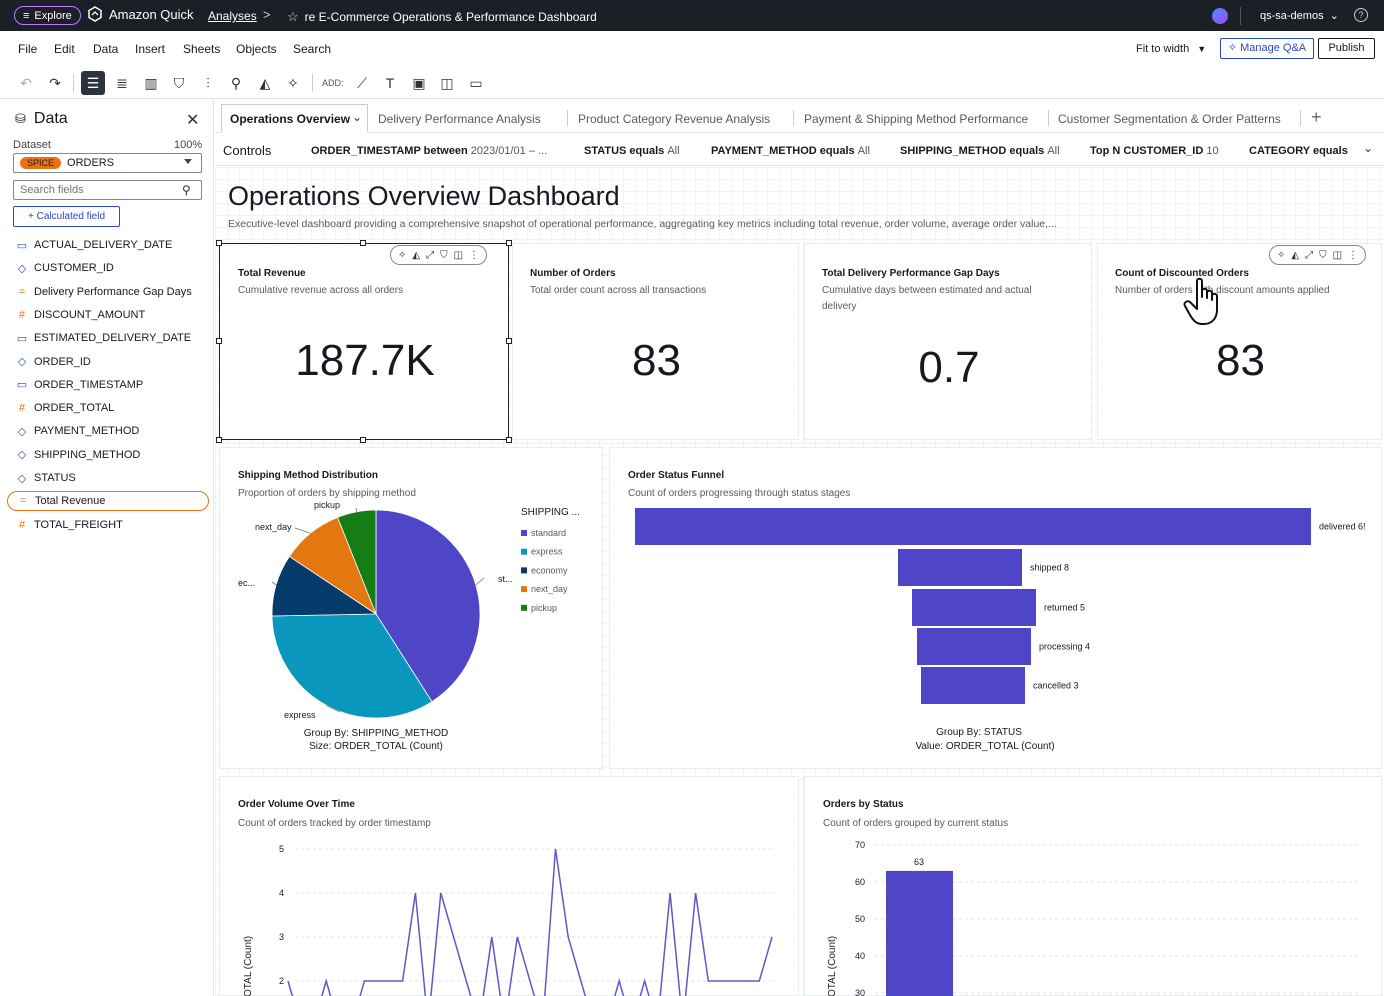  Describe the element at coordinates (111, 408) in the screenshot. I see `field-item: # ORDER_TOTAL` at that location.